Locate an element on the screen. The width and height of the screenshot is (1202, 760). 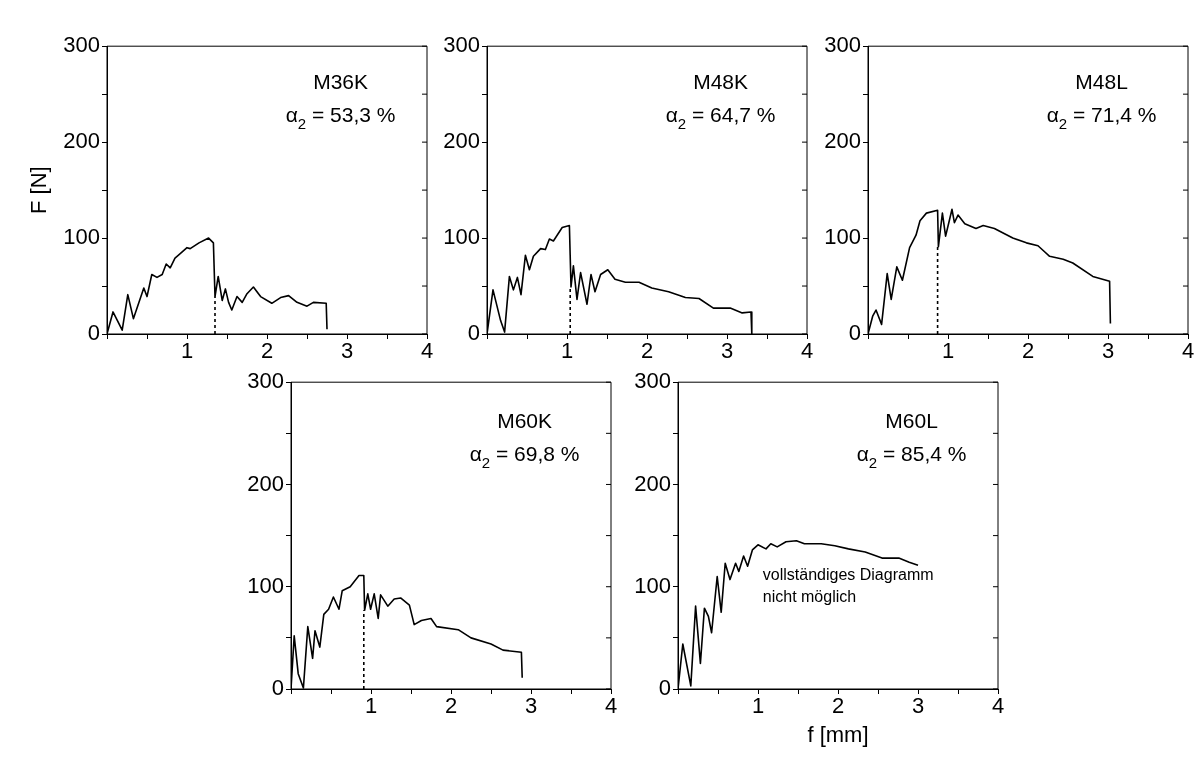
annotation: M60K is located at coordinates (525, 421).